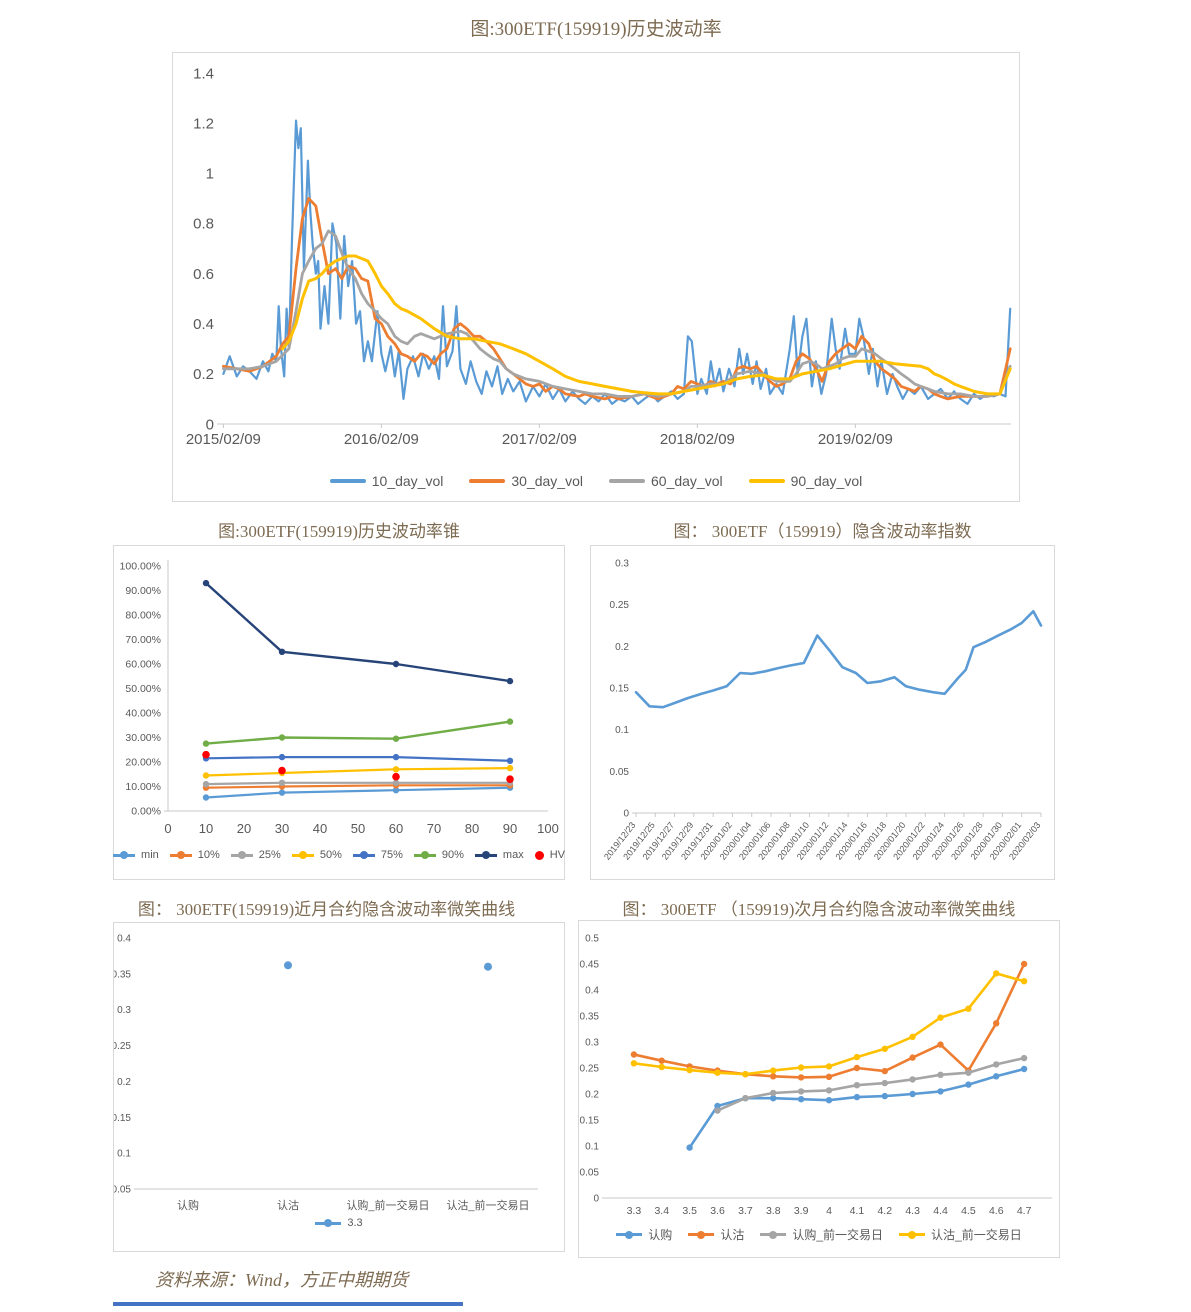 The width and height of the screenshot is (1191, 1312). What do you see at coordinates (822, 531) in the screenshot?
I see `iv-chart-title: 图： 300ETF（159919）隐含波动率指数` at bounding box center [822, 531].